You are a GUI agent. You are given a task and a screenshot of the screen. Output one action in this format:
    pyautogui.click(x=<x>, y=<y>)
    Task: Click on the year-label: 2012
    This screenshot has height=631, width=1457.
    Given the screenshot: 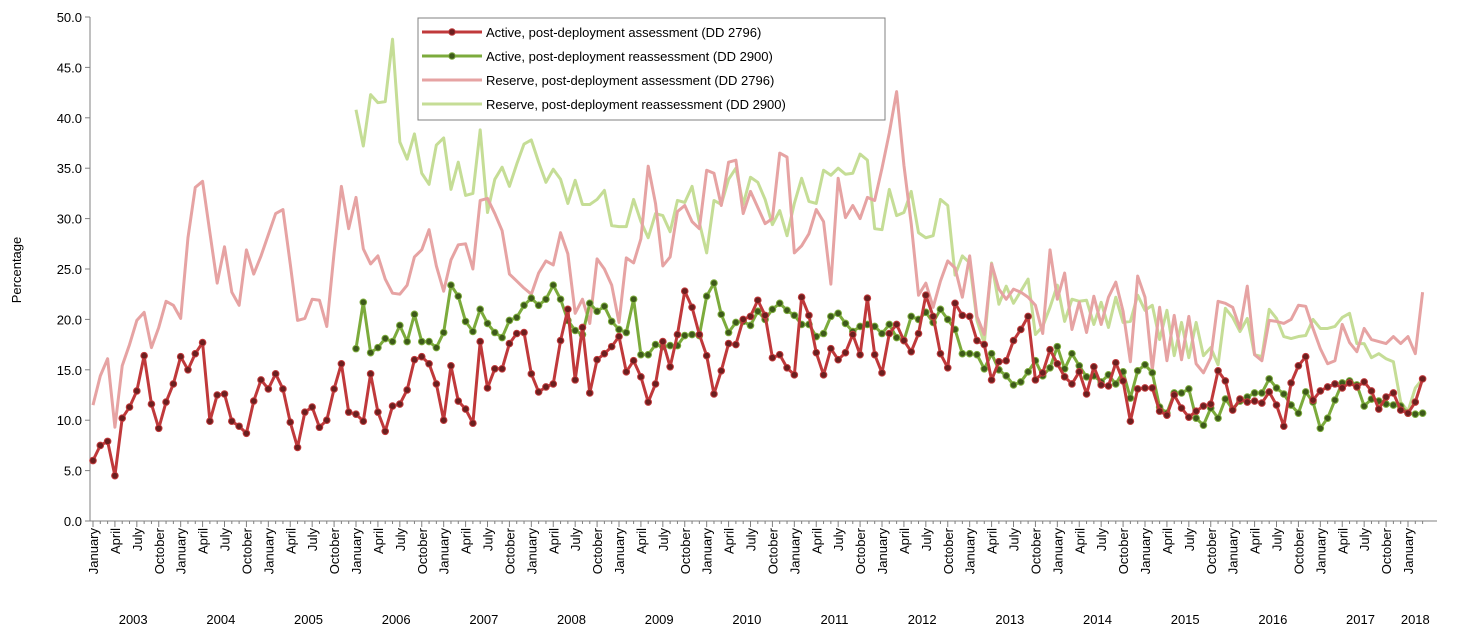 What is the action you would take?
    pyautogui.click(x=922, y=619)
    